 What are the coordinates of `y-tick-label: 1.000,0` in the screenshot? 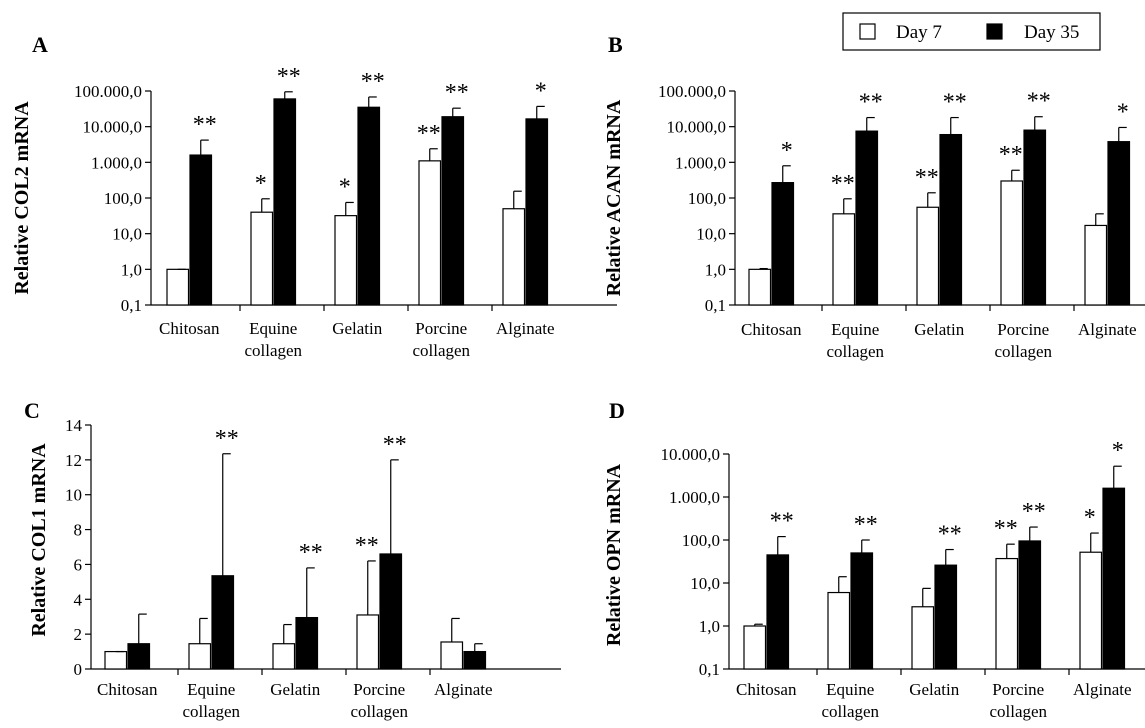 It's located at (694, 497).